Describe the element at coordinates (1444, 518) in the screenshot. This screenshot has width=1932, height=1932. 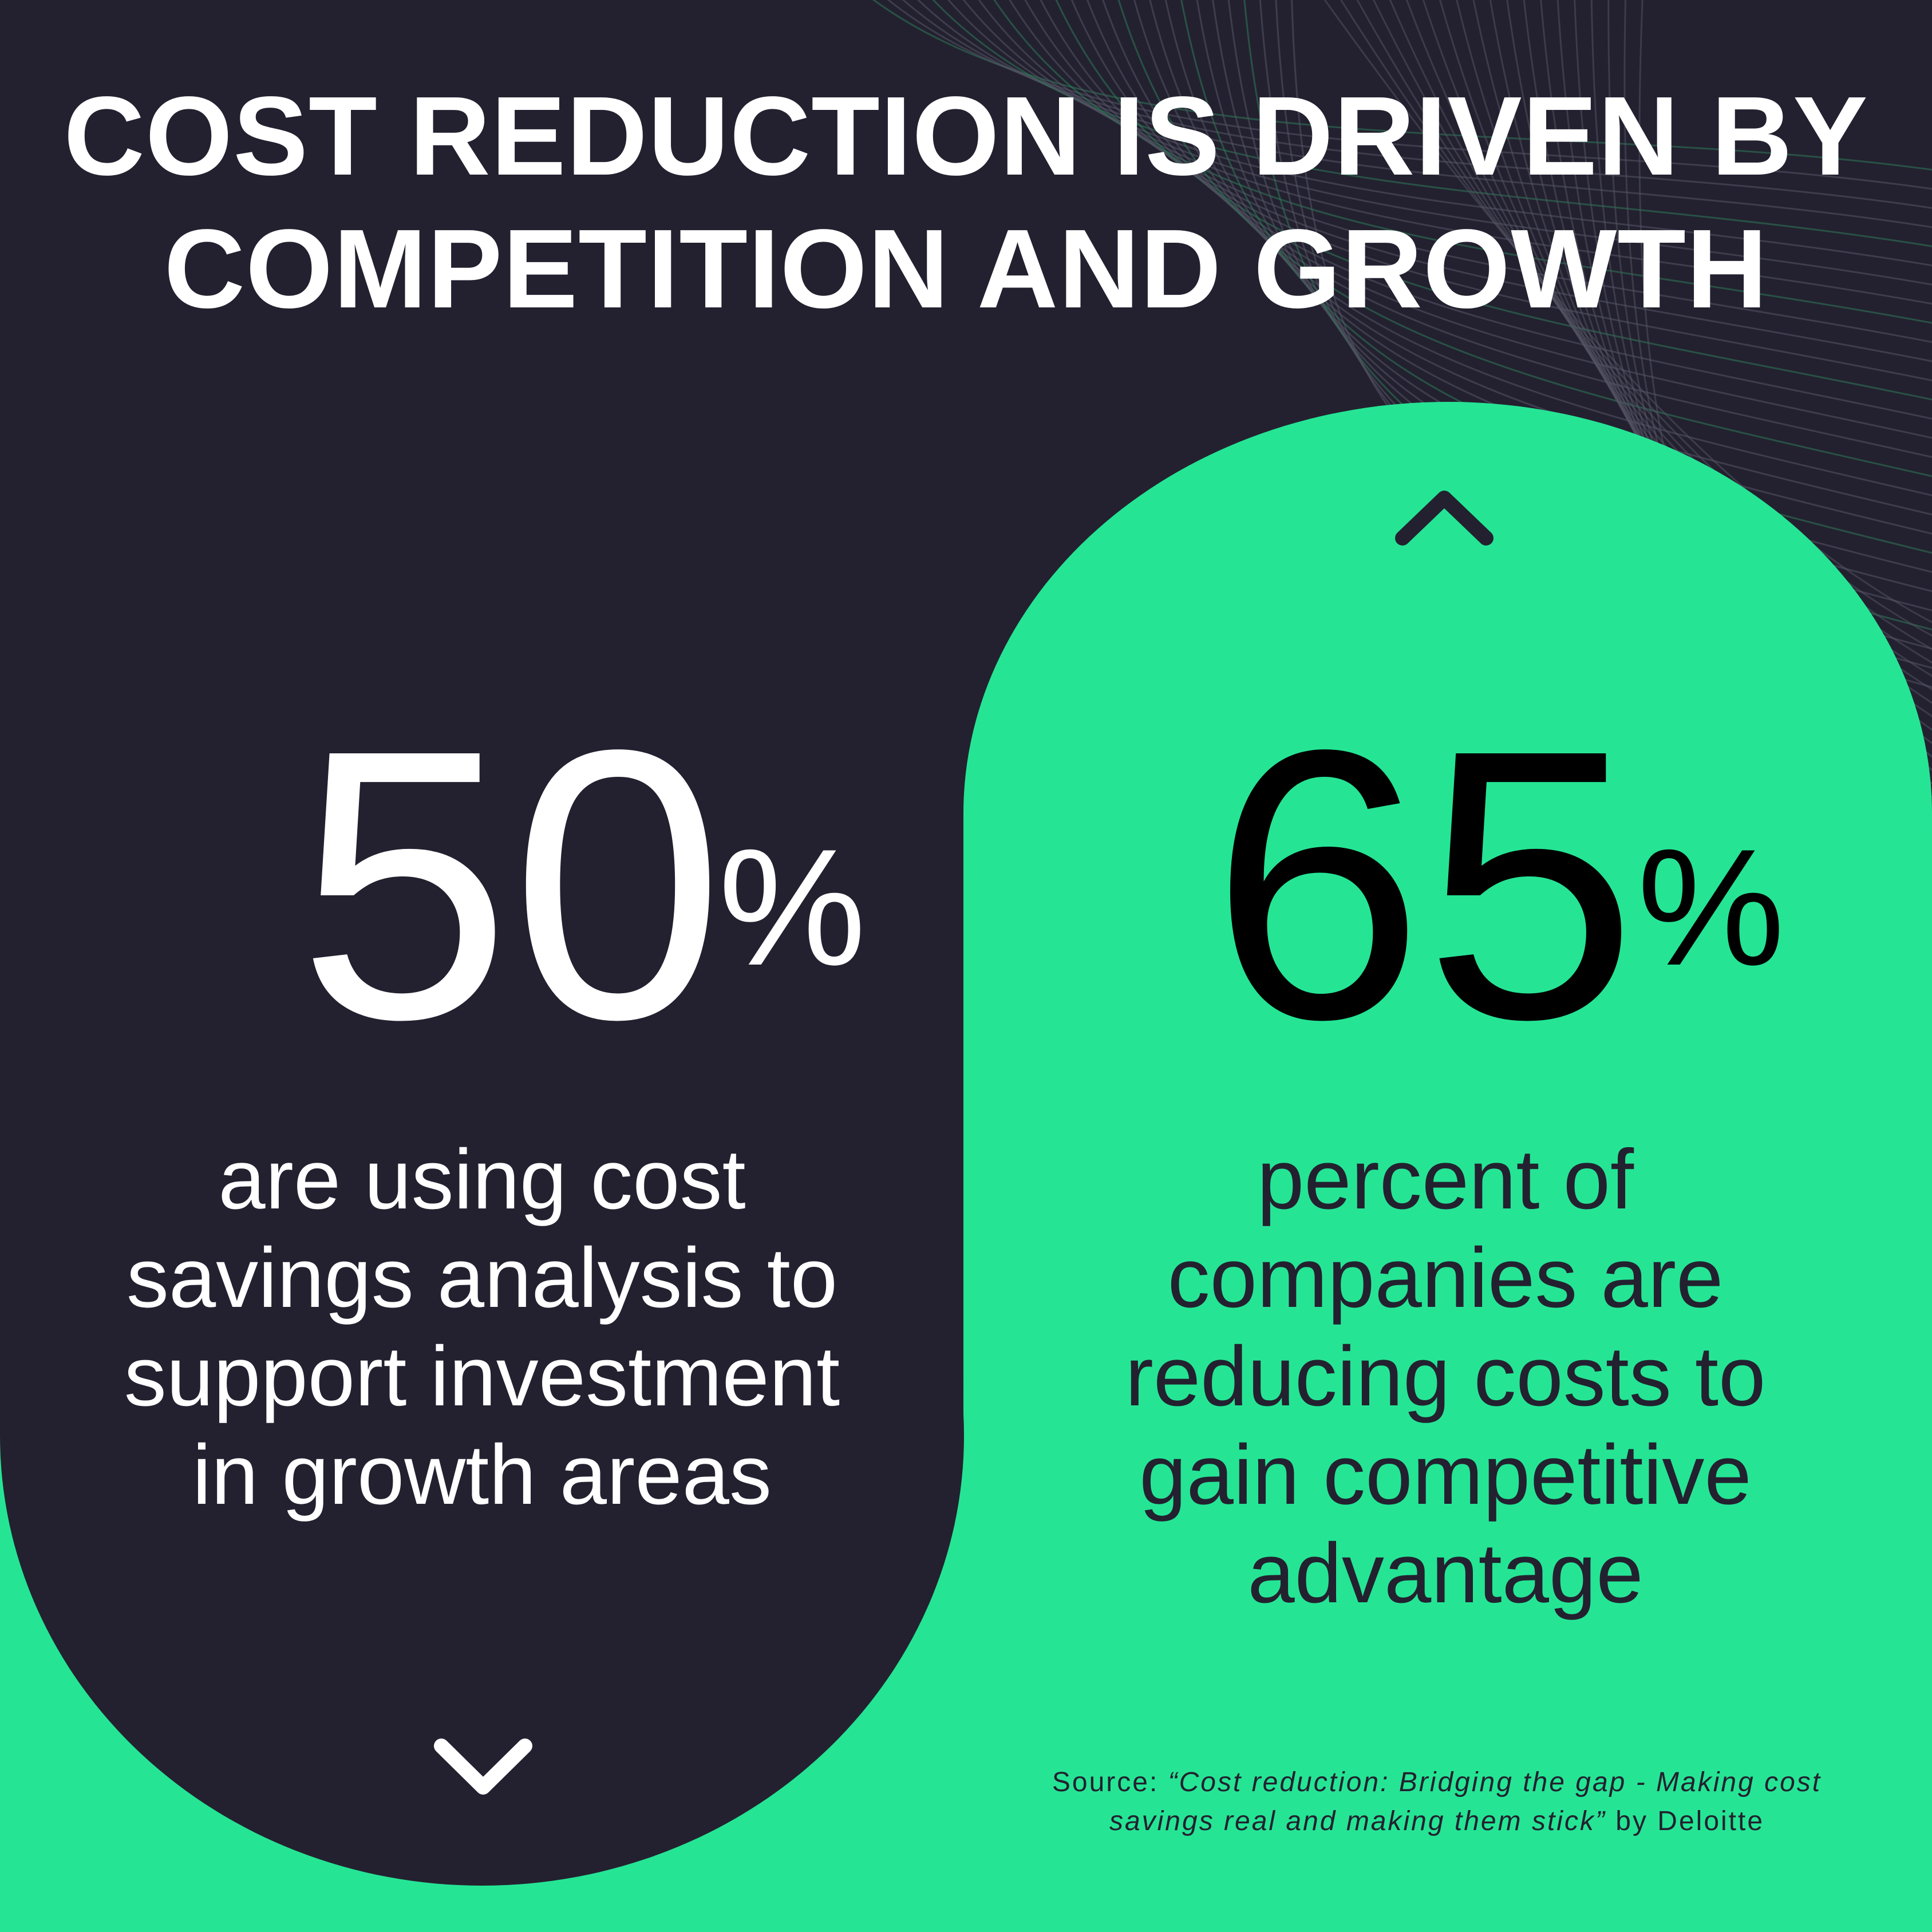
I see `chevron-up-icon` at that location.